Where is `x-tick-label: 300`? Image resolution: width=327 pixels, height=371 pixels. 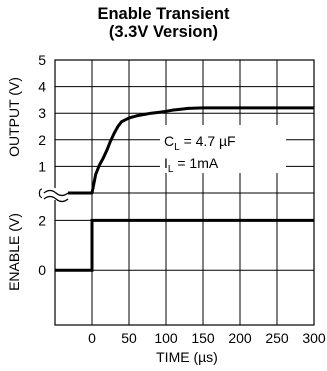
x-tick-label: 300 is located at coordinates (314, 338).